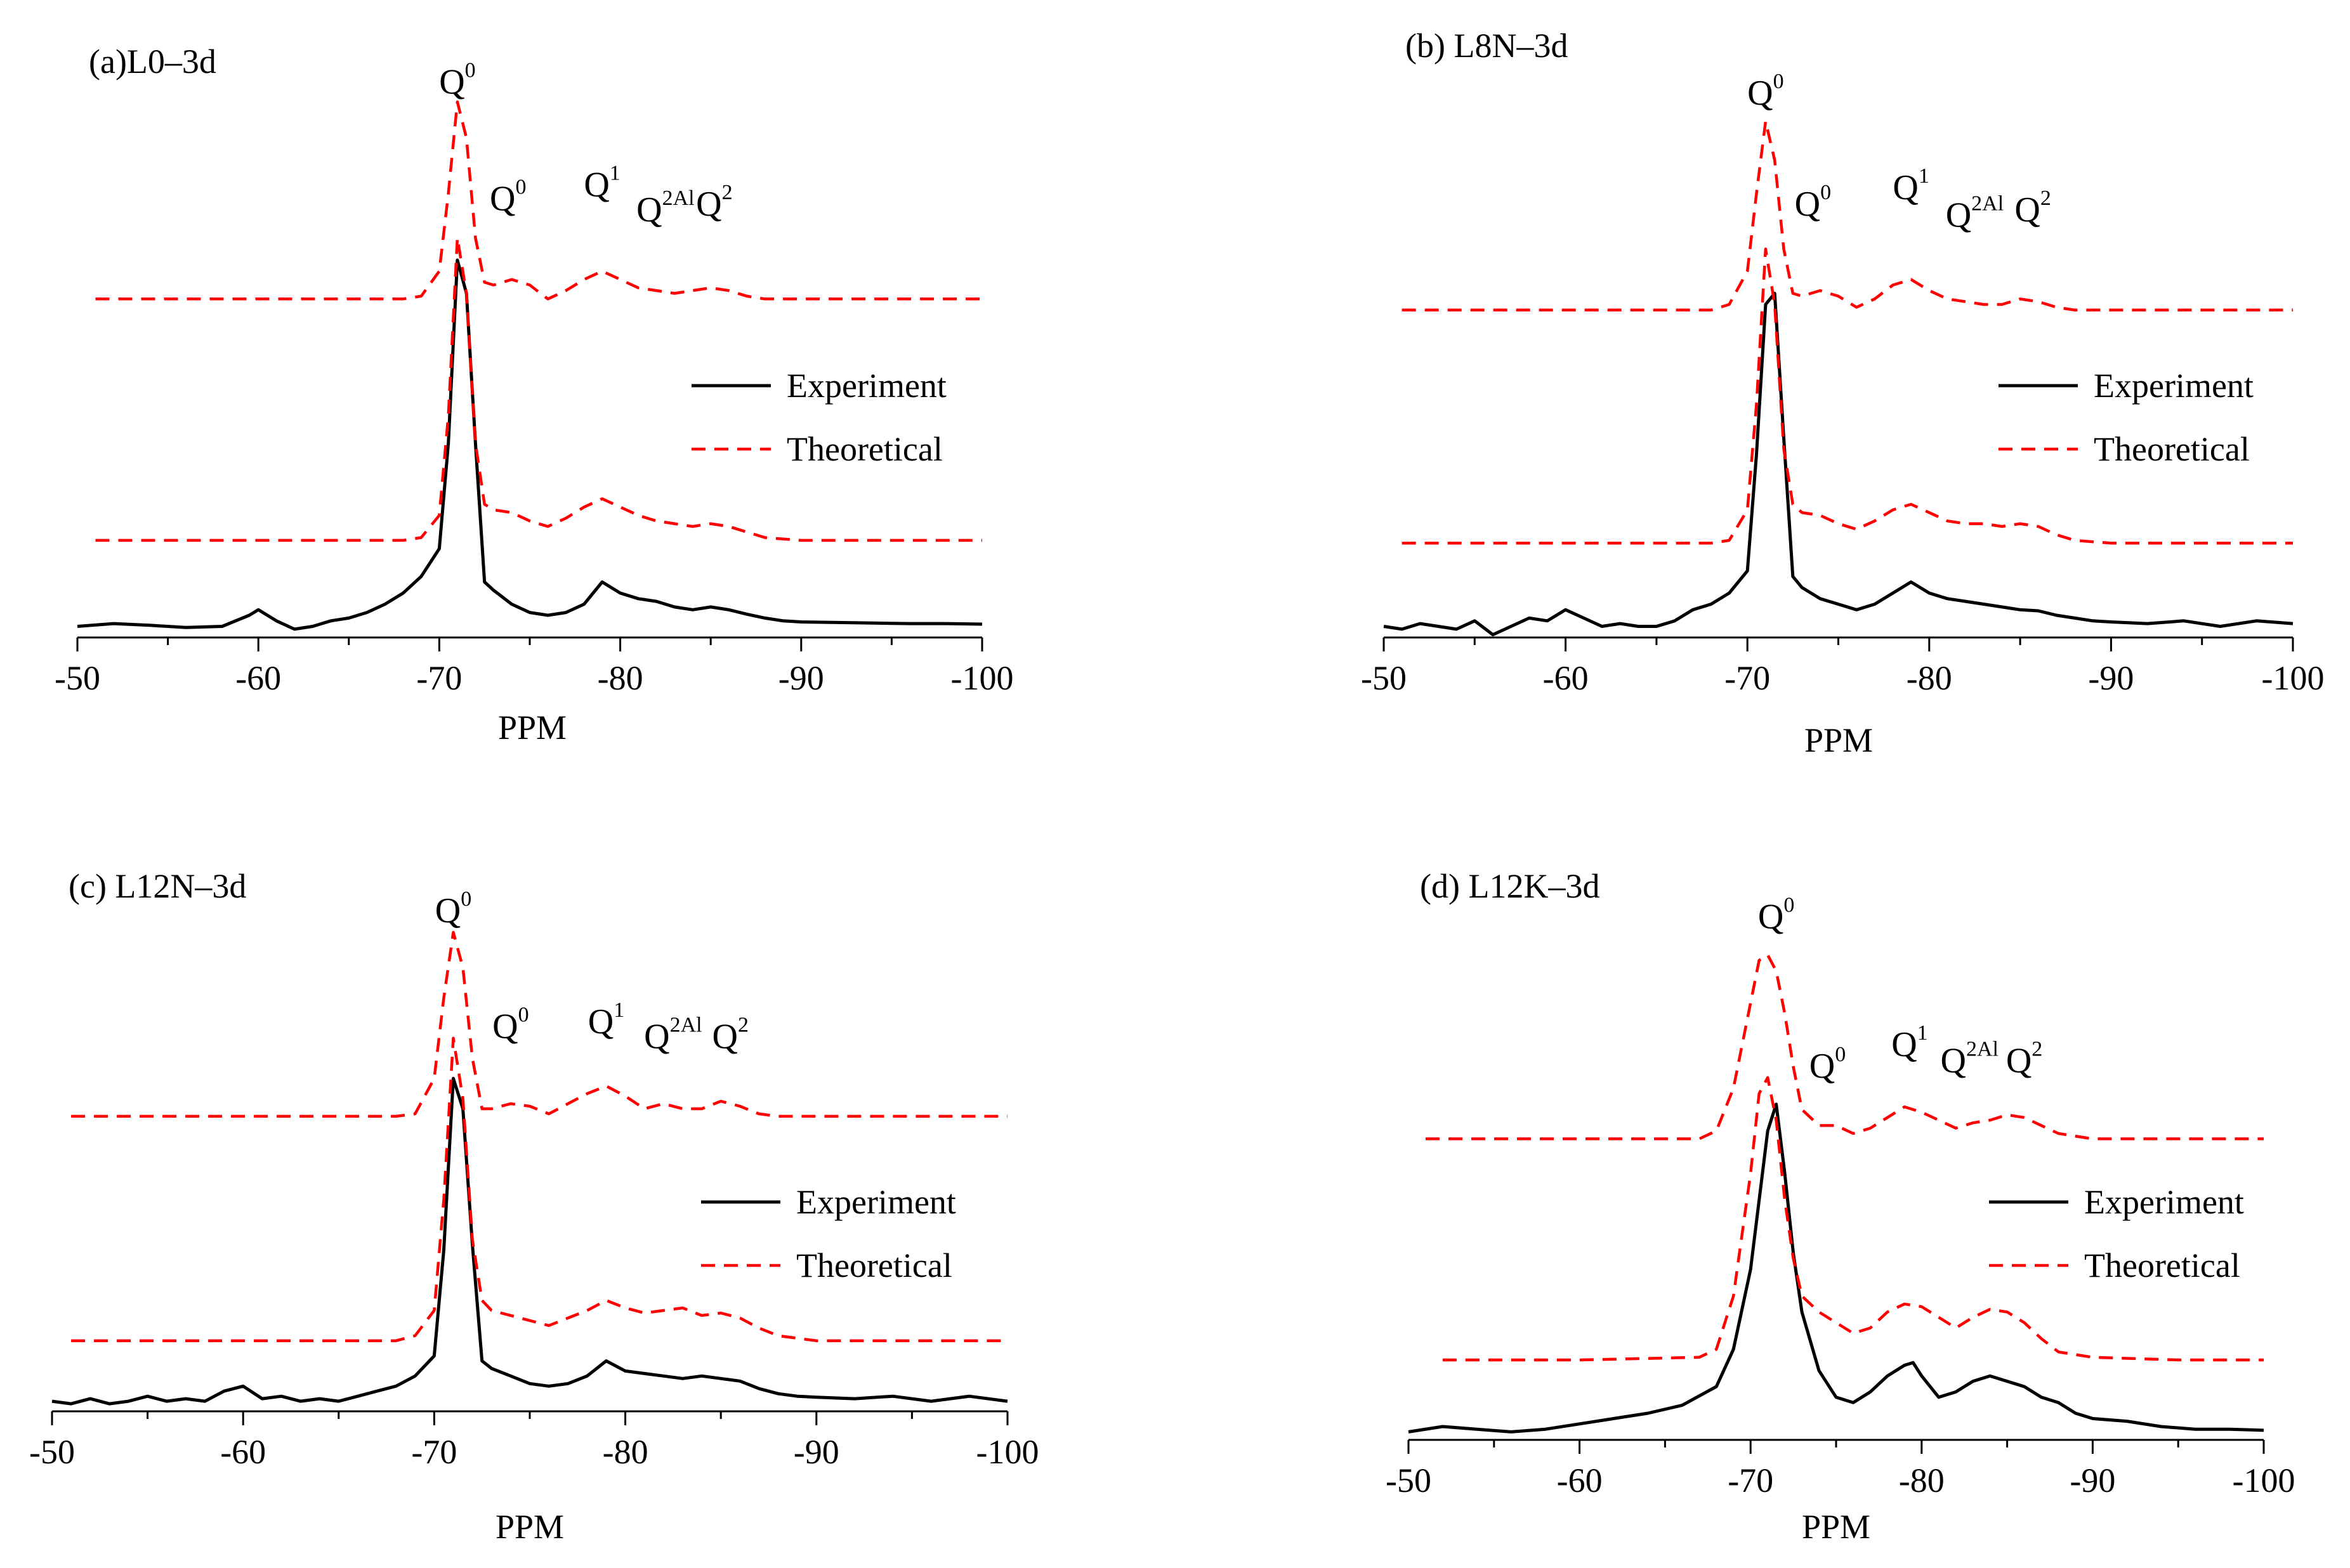  Describe the element at coordinates (1510, 886) in the screenshot. I see `panel-title: (d) L12K–3d` at that location.